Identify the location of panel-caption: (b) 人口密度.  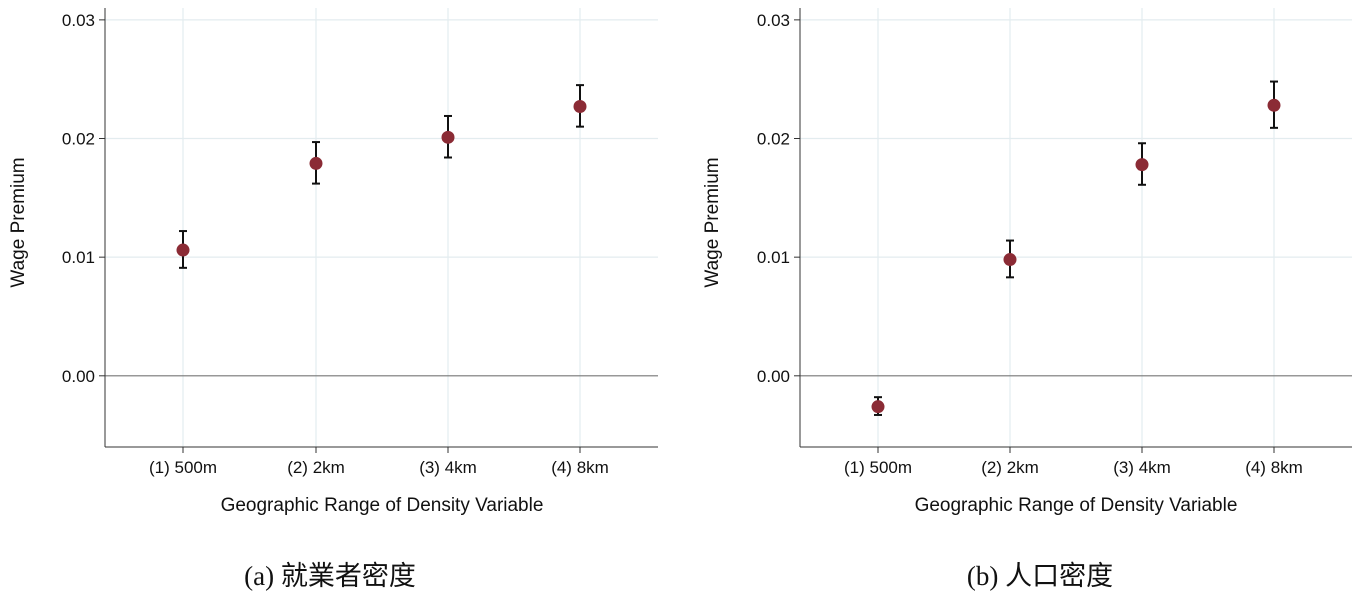
(1040, 576).